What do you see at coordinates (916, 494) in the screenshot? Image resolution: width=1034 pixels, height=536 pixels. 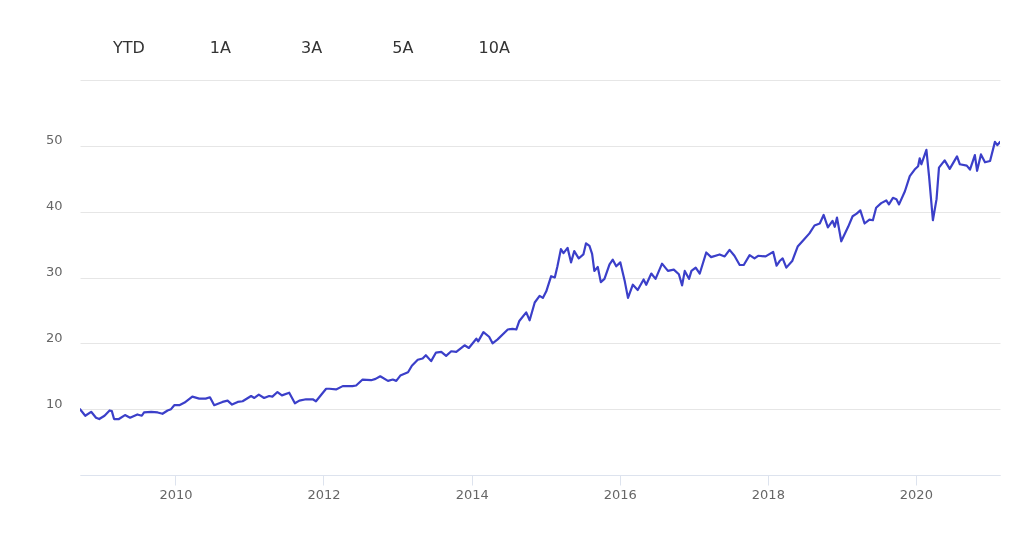 I see `x-tick-label: 2020` at bounding box center [916, 494].